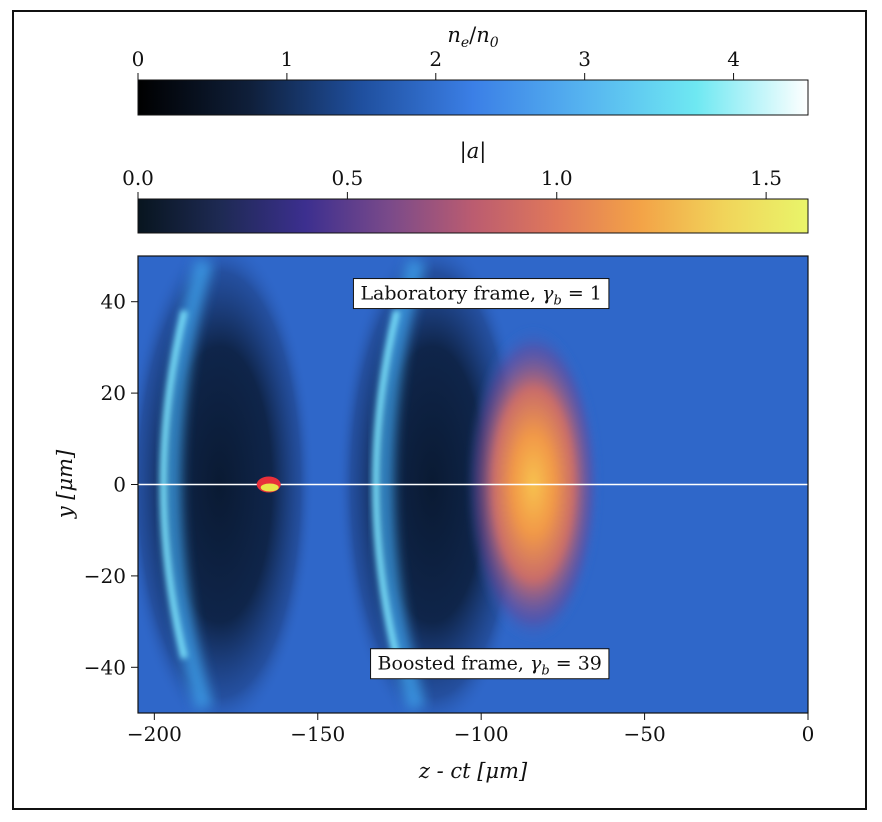 The width and height of the screenshot is (882, 822). Describe the element at coordinates (138, 59) in the screenshot. I see `density-colorbar-tick-label: 0` at that location.